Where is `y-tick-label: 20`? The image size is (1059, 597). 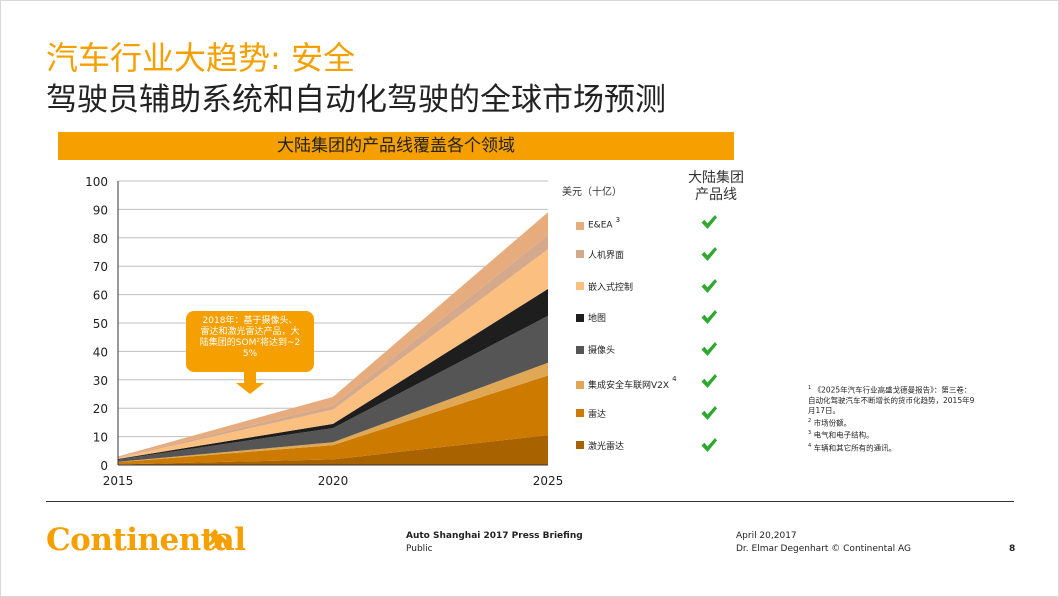 y-tick-label: 20 is located at coordinates (100, 409).